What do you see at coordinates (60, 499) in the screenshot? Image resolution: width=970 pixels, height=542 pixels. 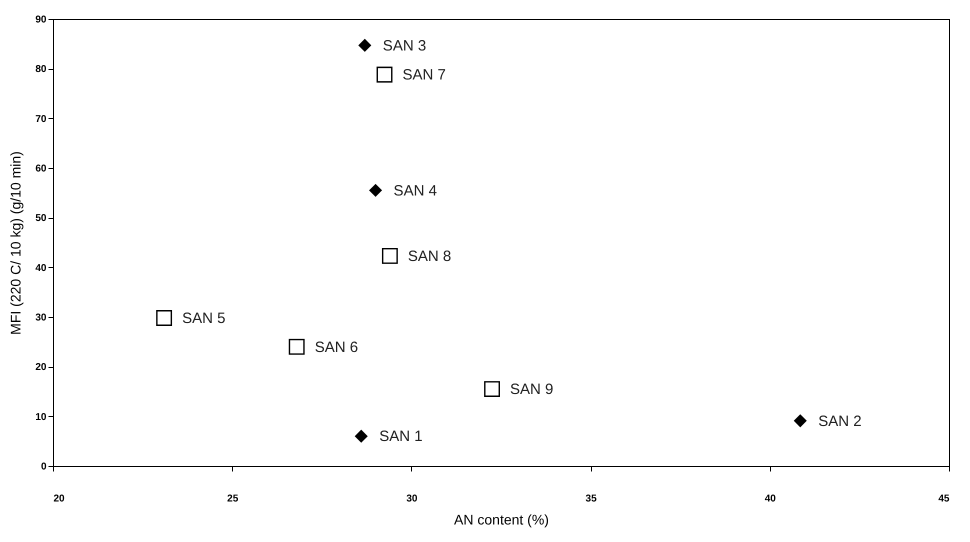 I see `x-tick-label: 20` at bounding box center [60, 499].